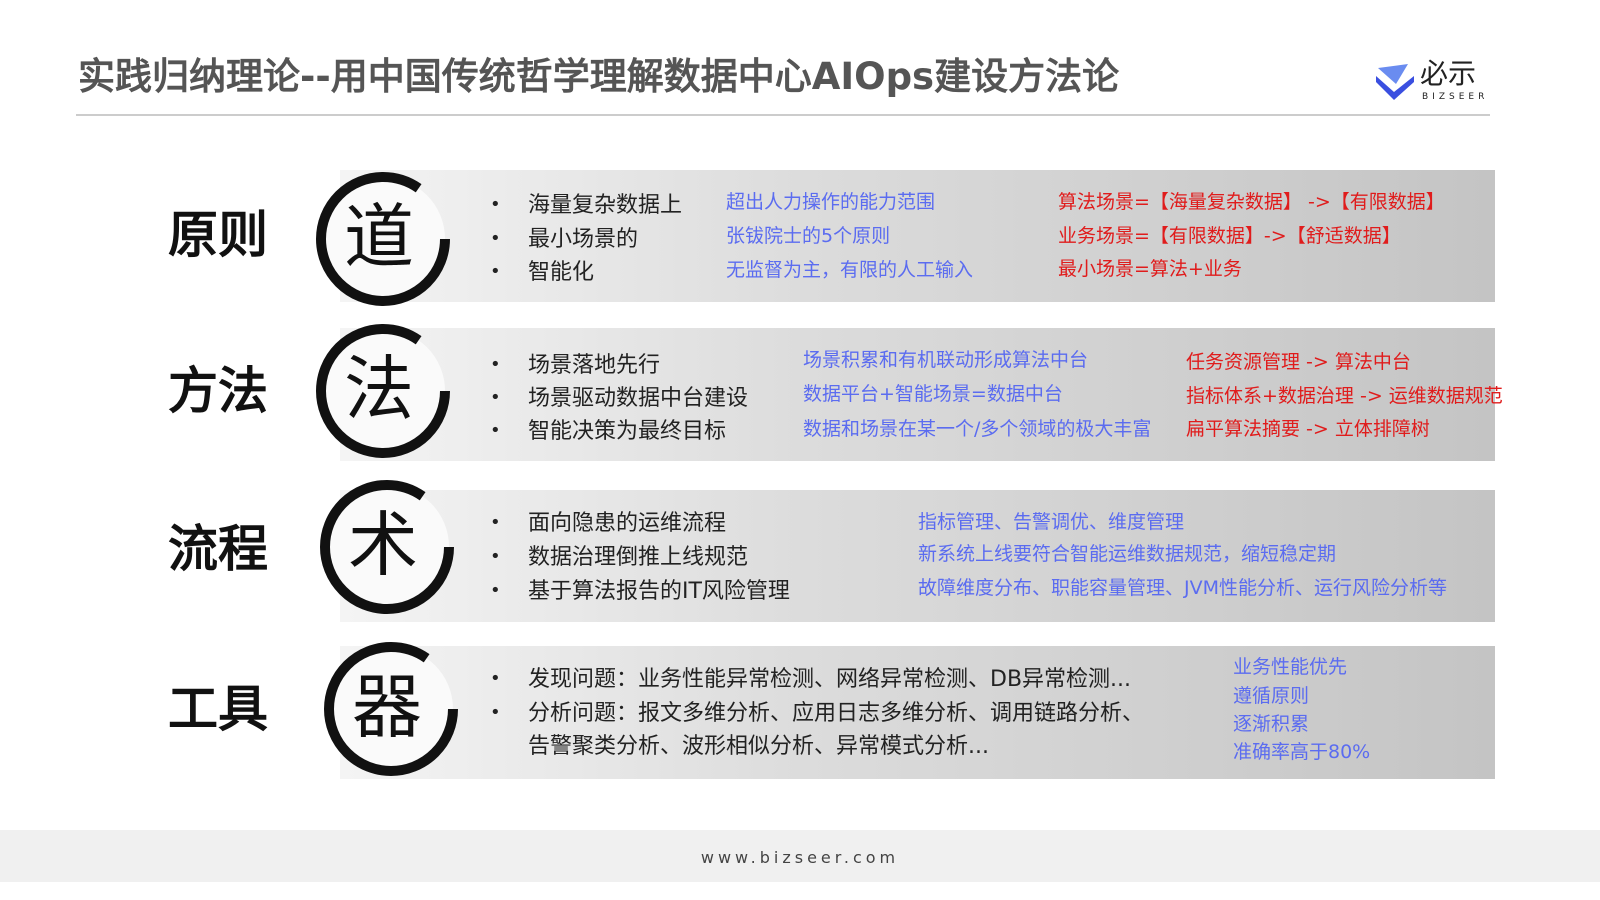  I want to click on bullet-item: 最小场景的, so click(564, 240).